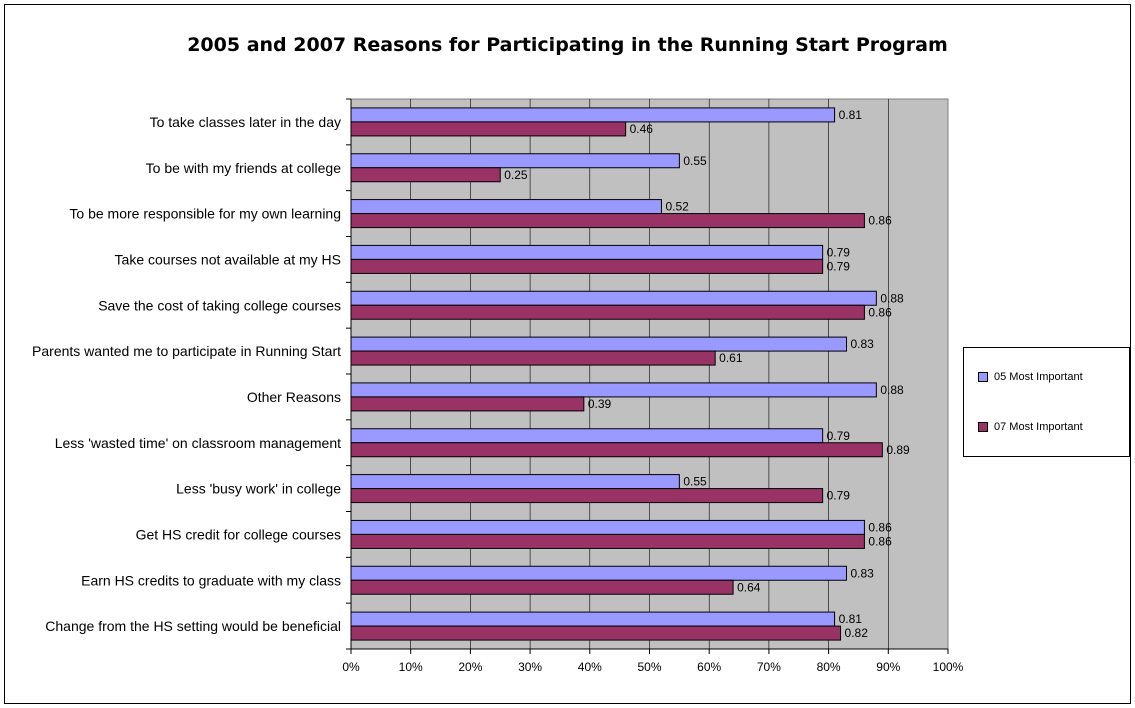 Image resolution: width=1135 pixels, height=708 pixels. What do you see at coordinates (677, 207) in the screenshot?
I see `data-label: 0.52` at bounding box center [677, 207].